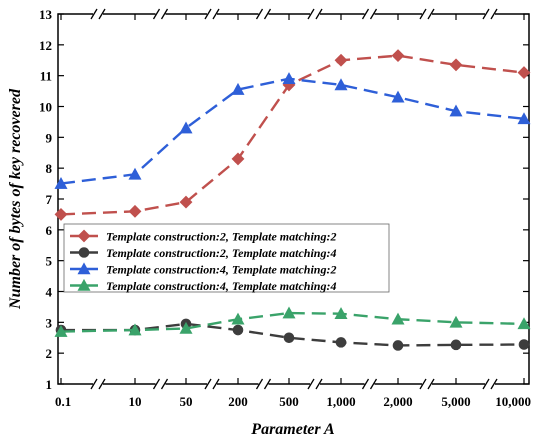  I want to click on y-tick-label: 6, so click(49, 230).